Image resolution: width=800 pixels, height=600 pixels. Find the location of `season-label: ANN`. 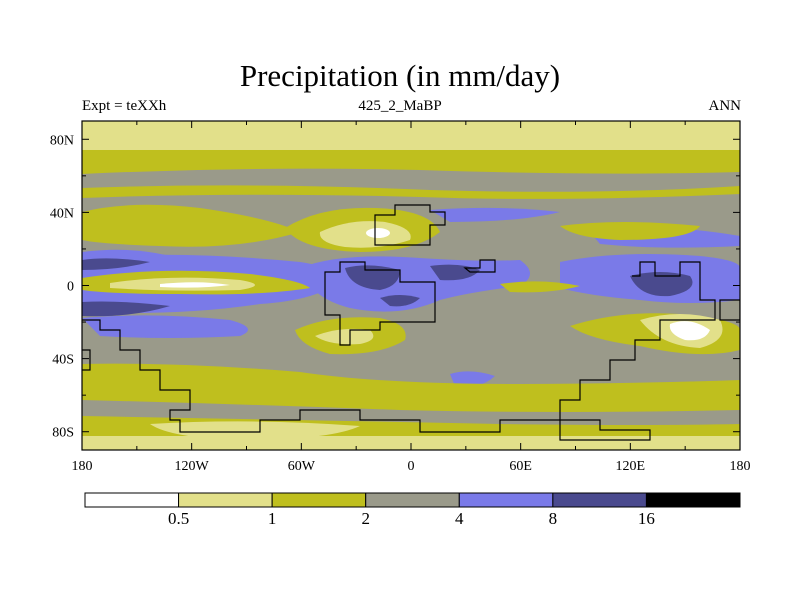

season-label: ANN is located at coordinates (725, 106).